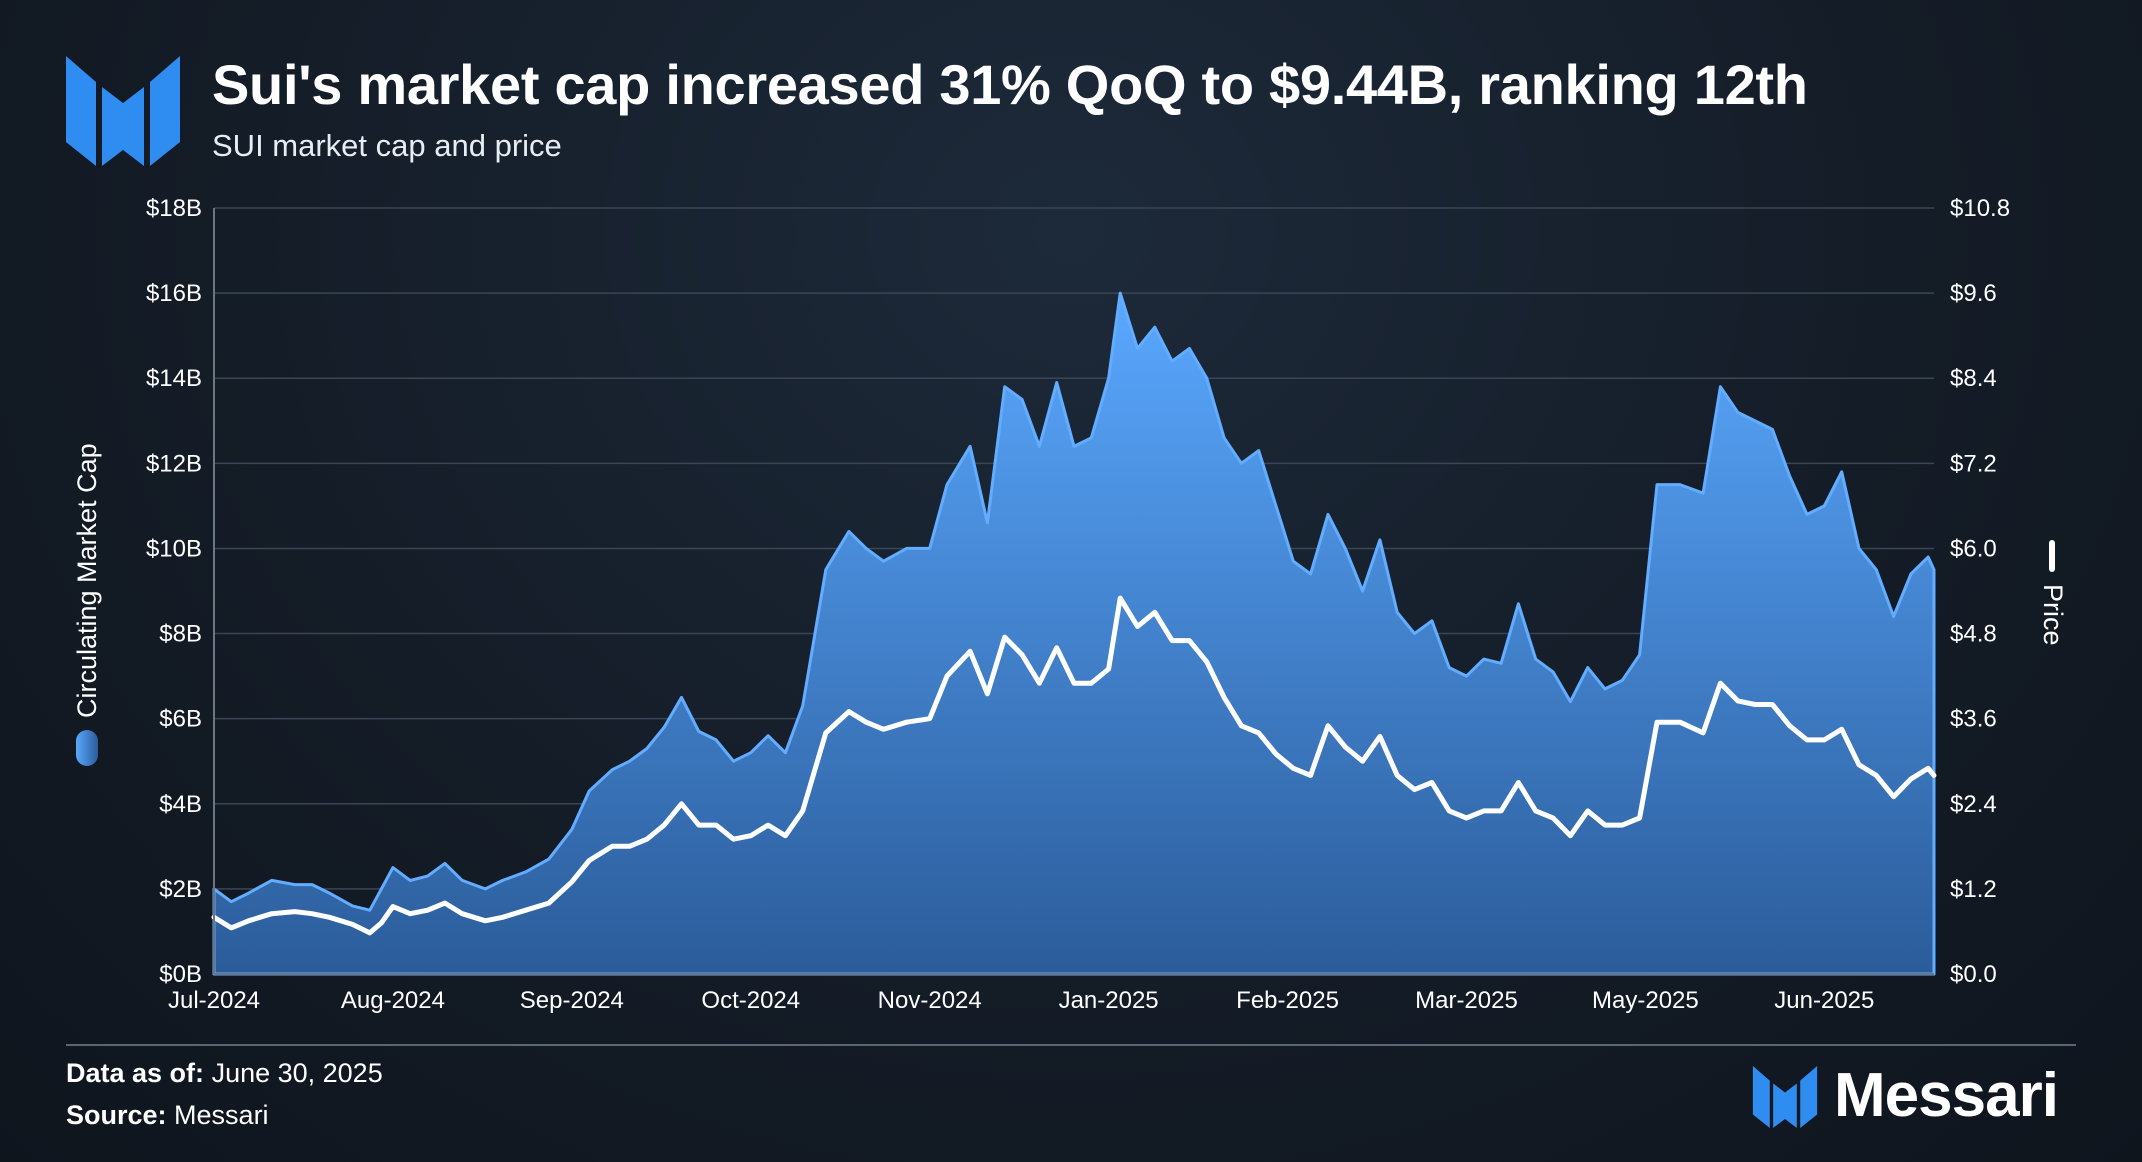  Describe the element at coordinates (1973, 804) in the screenshot. I see `right-tick-label: $2.4` at that location.